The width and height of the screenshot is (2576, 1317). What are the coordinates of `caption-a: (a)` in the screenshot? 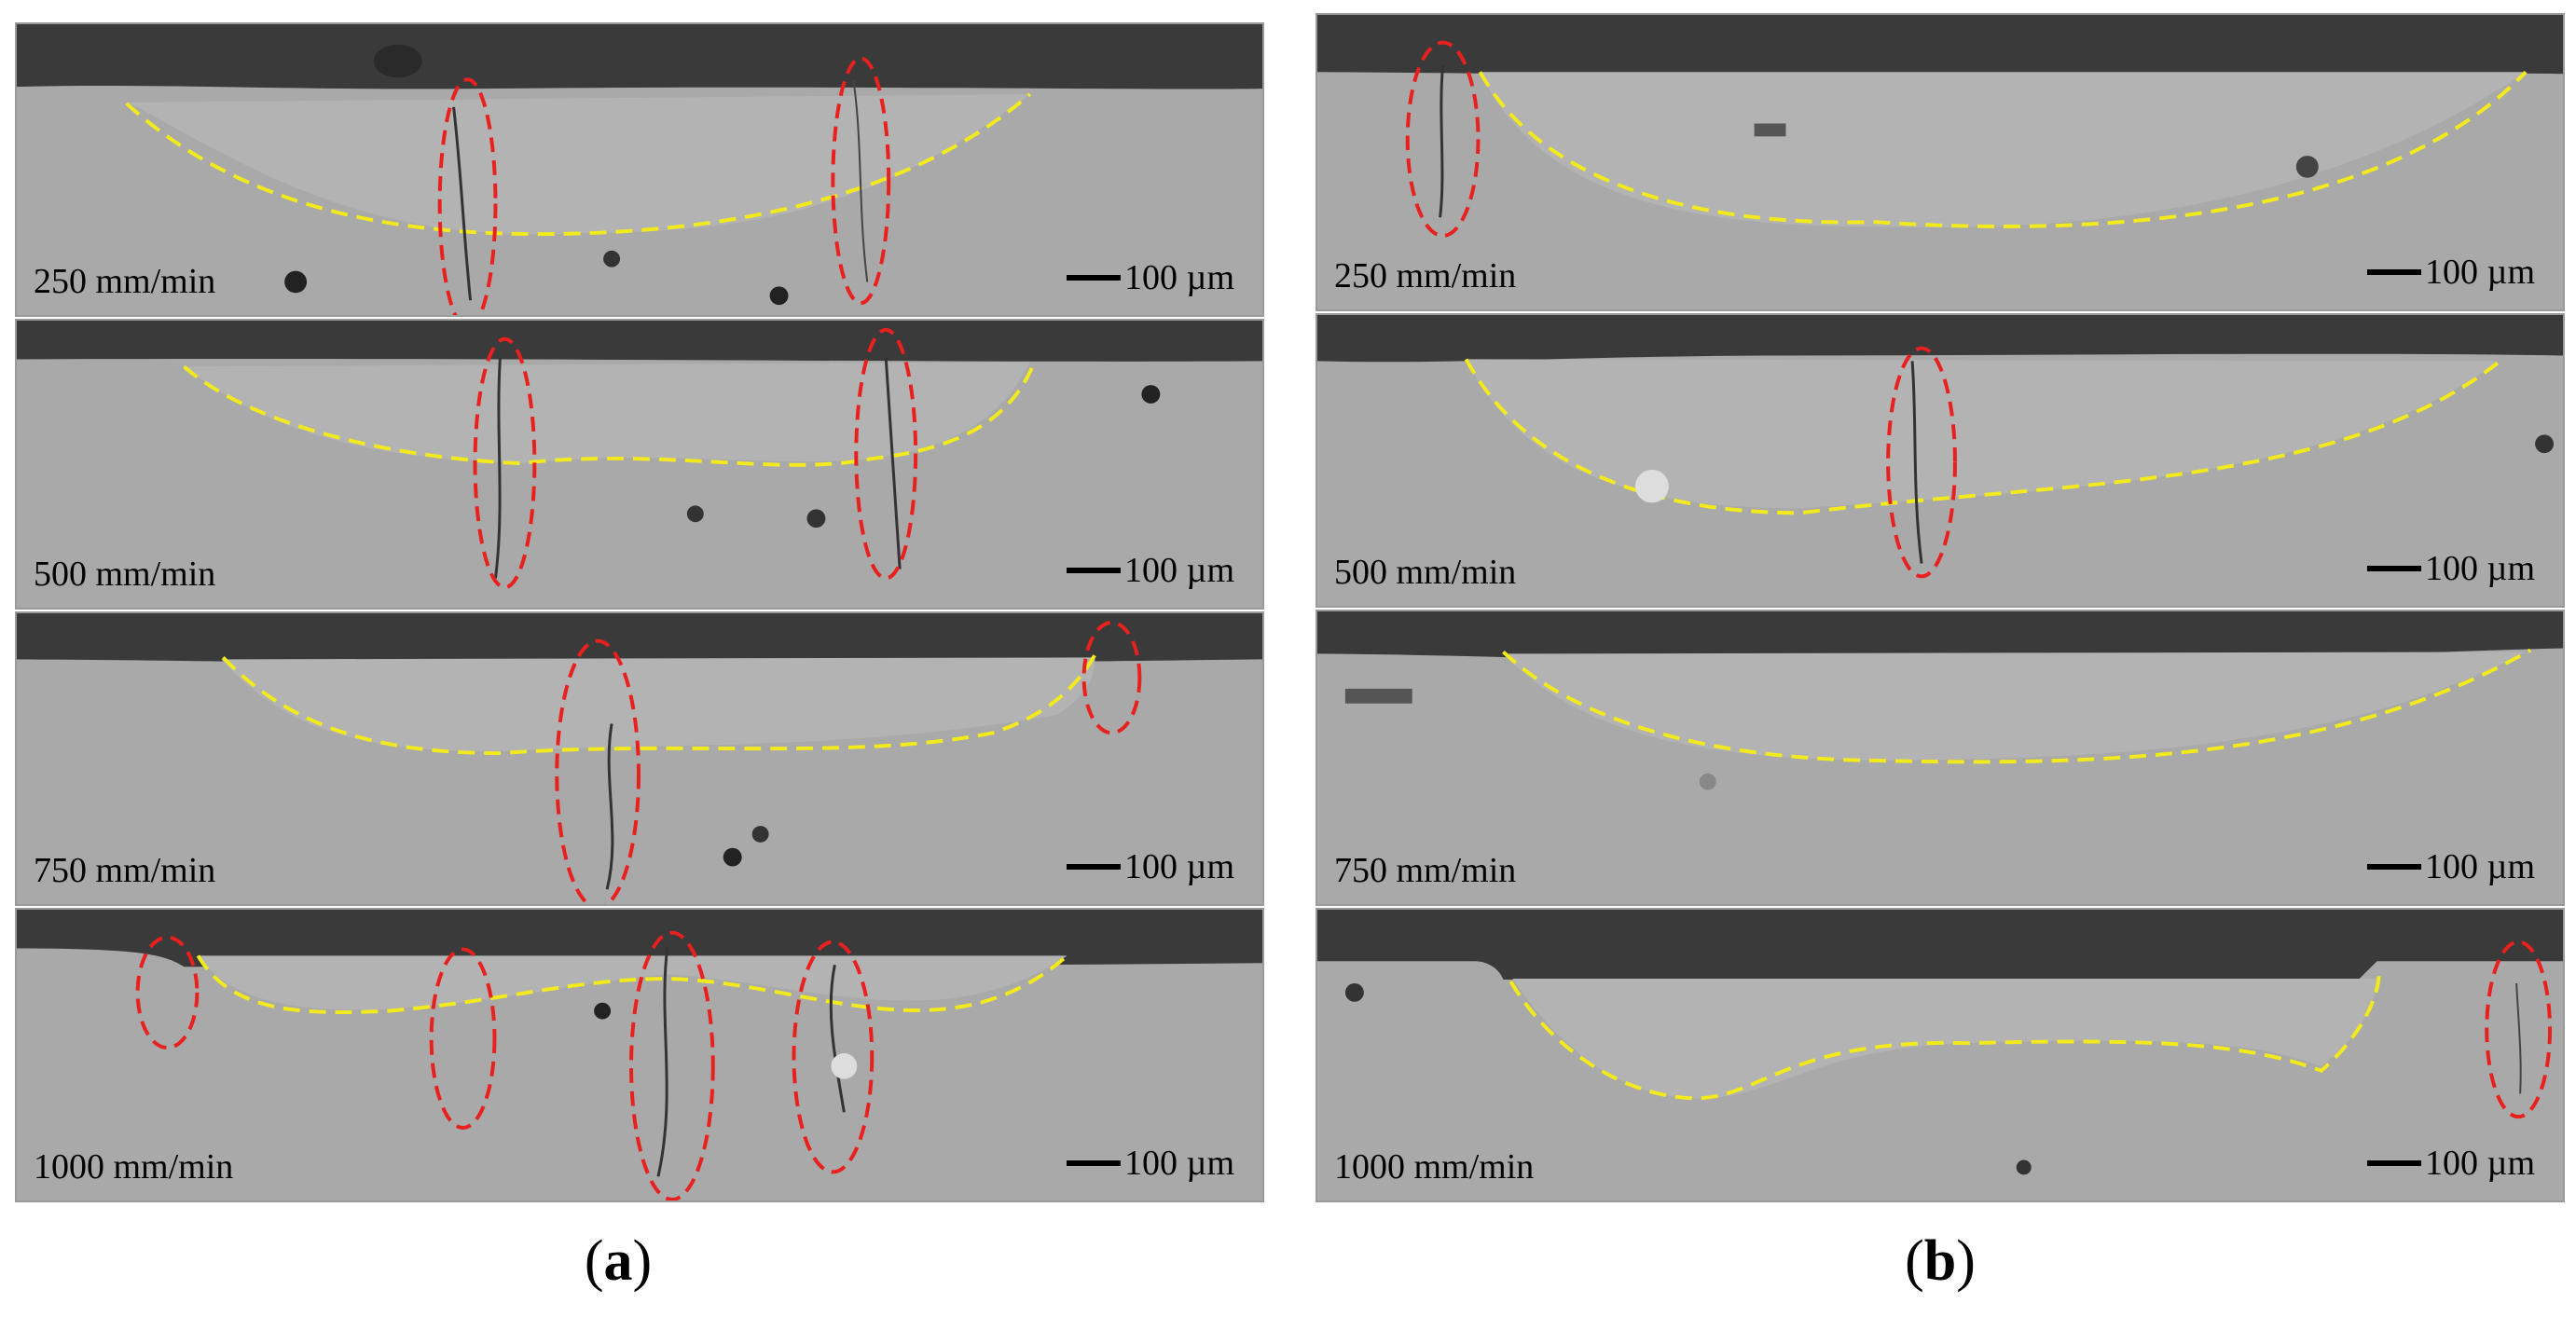 It's located at (618, 1261).